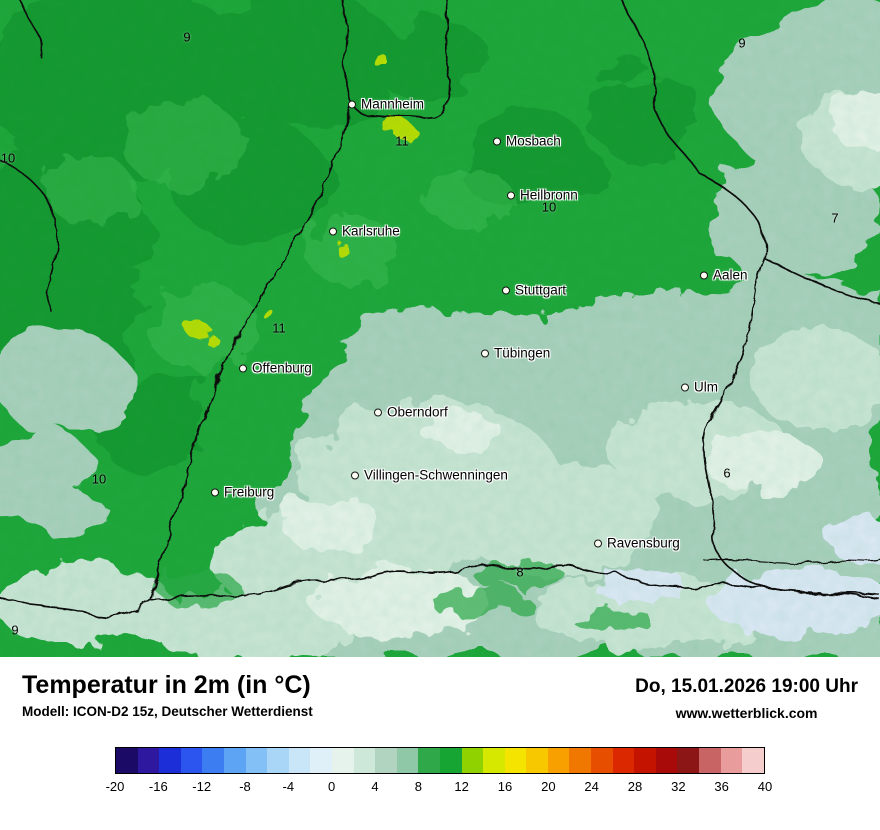 The image size is (880, 830). I want to click on city-marker: Freiburg, so click(242, 492).